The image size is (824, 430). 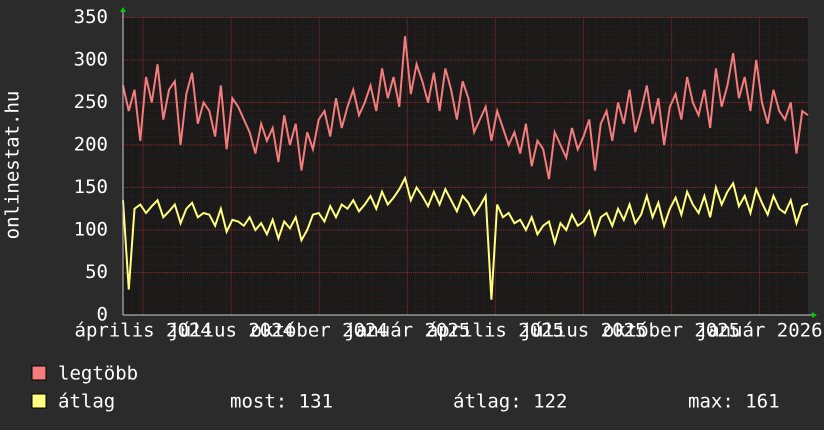 What do you see at coordinates (231, 331) in the screenshot?
I see `x-tick-label: július 2024` at bounding box center [231, 331].